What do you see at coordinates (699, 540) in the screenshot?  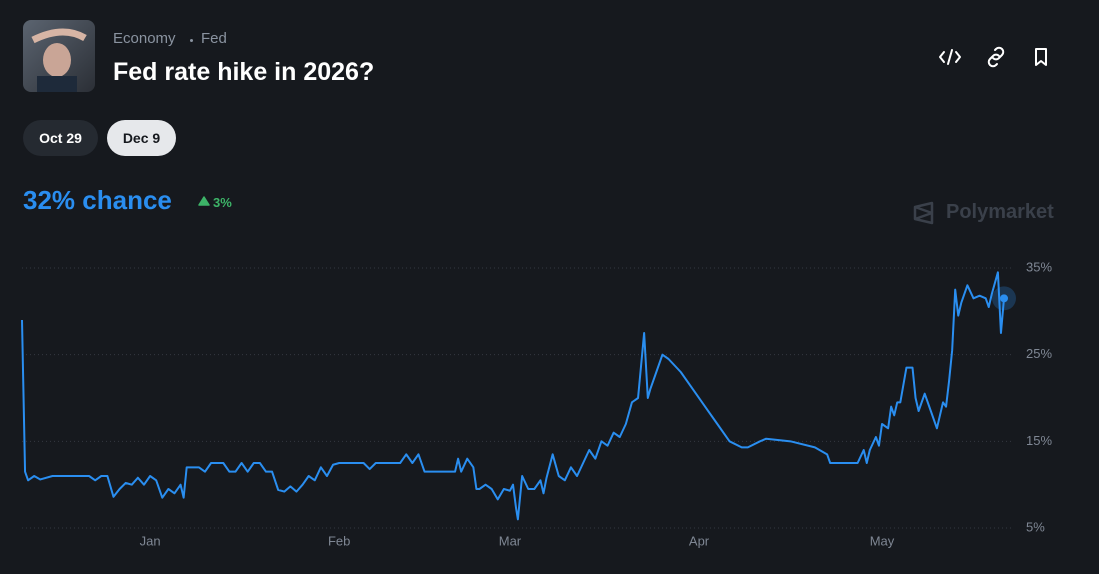 I see `x-tick-label: Apr` at bounding box center [699, 540].